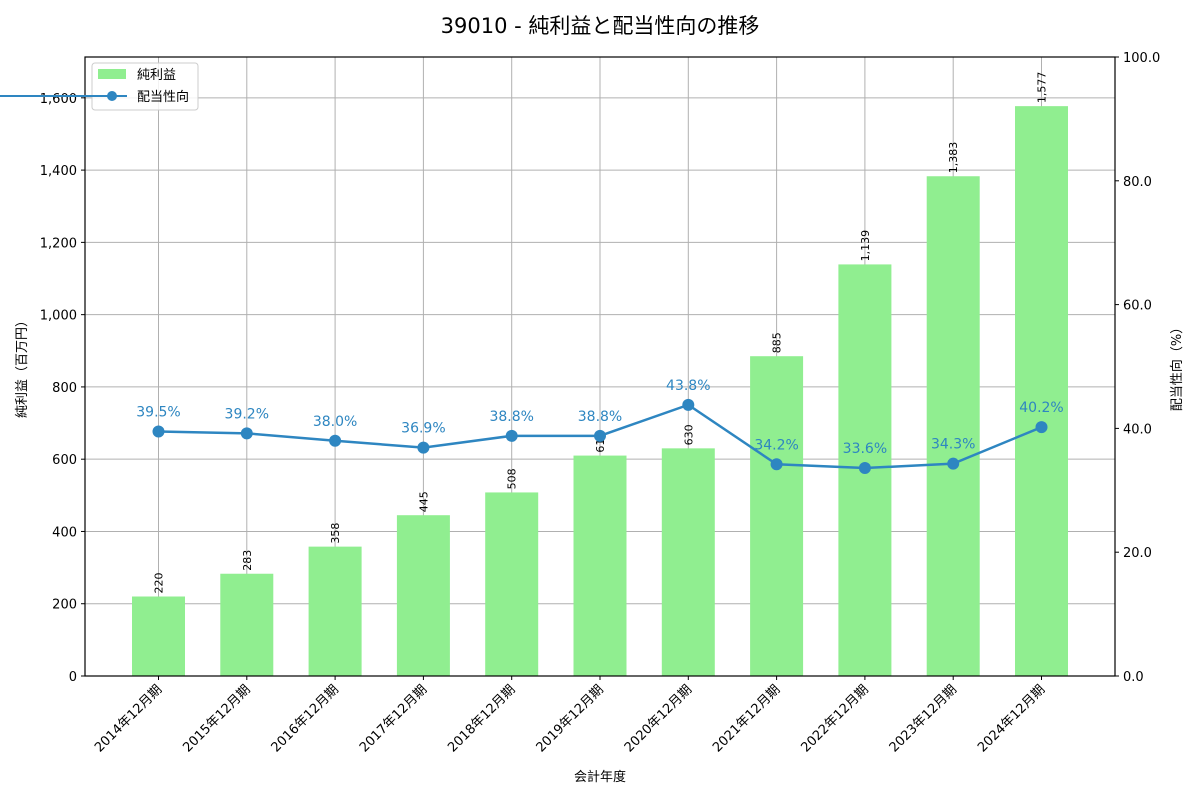  What do you see at coordinates (600, 777) in the screenshot?
I see `x-axis-title: 会計年度` at bounding box center [600, 777].